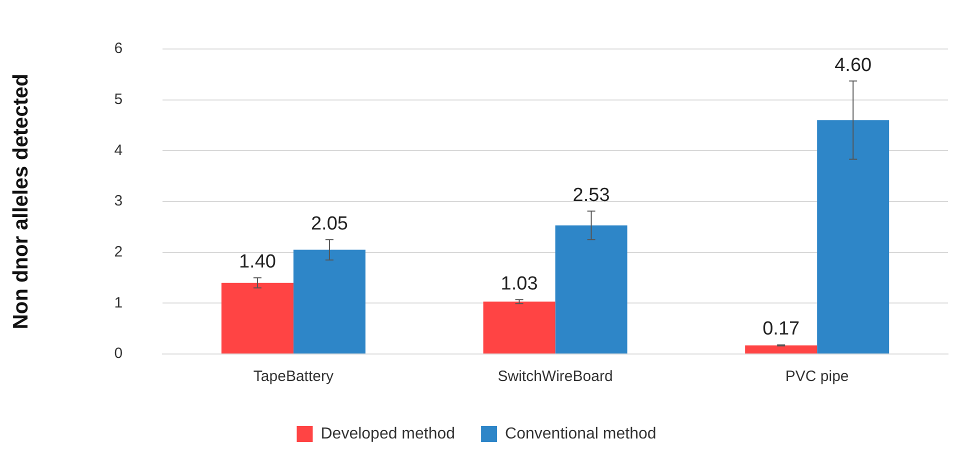 The height and width of the screenshot is (452, 963). Describe the element at coordinates (781, 329) in the screenshot. I see `data-label: 0.17` at that location.